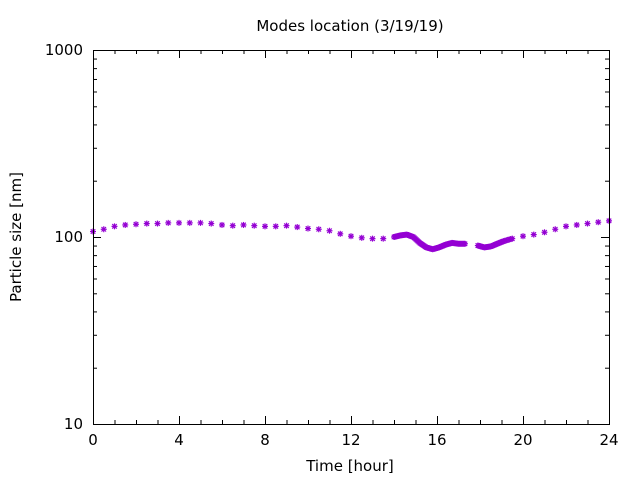  I want to click on x-tick-label: 12, so click(350, 440).